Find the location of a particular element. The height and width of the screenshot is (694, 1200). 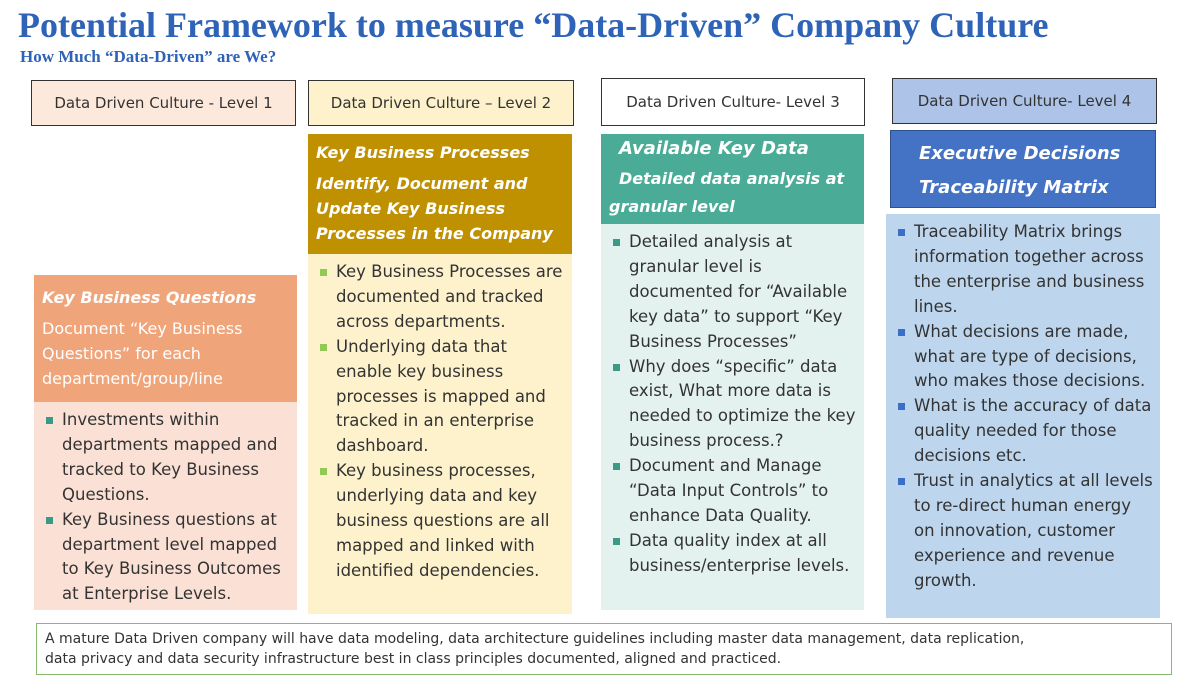

level-1-heading-line: department/group/line is located at coordinates (132, 378).